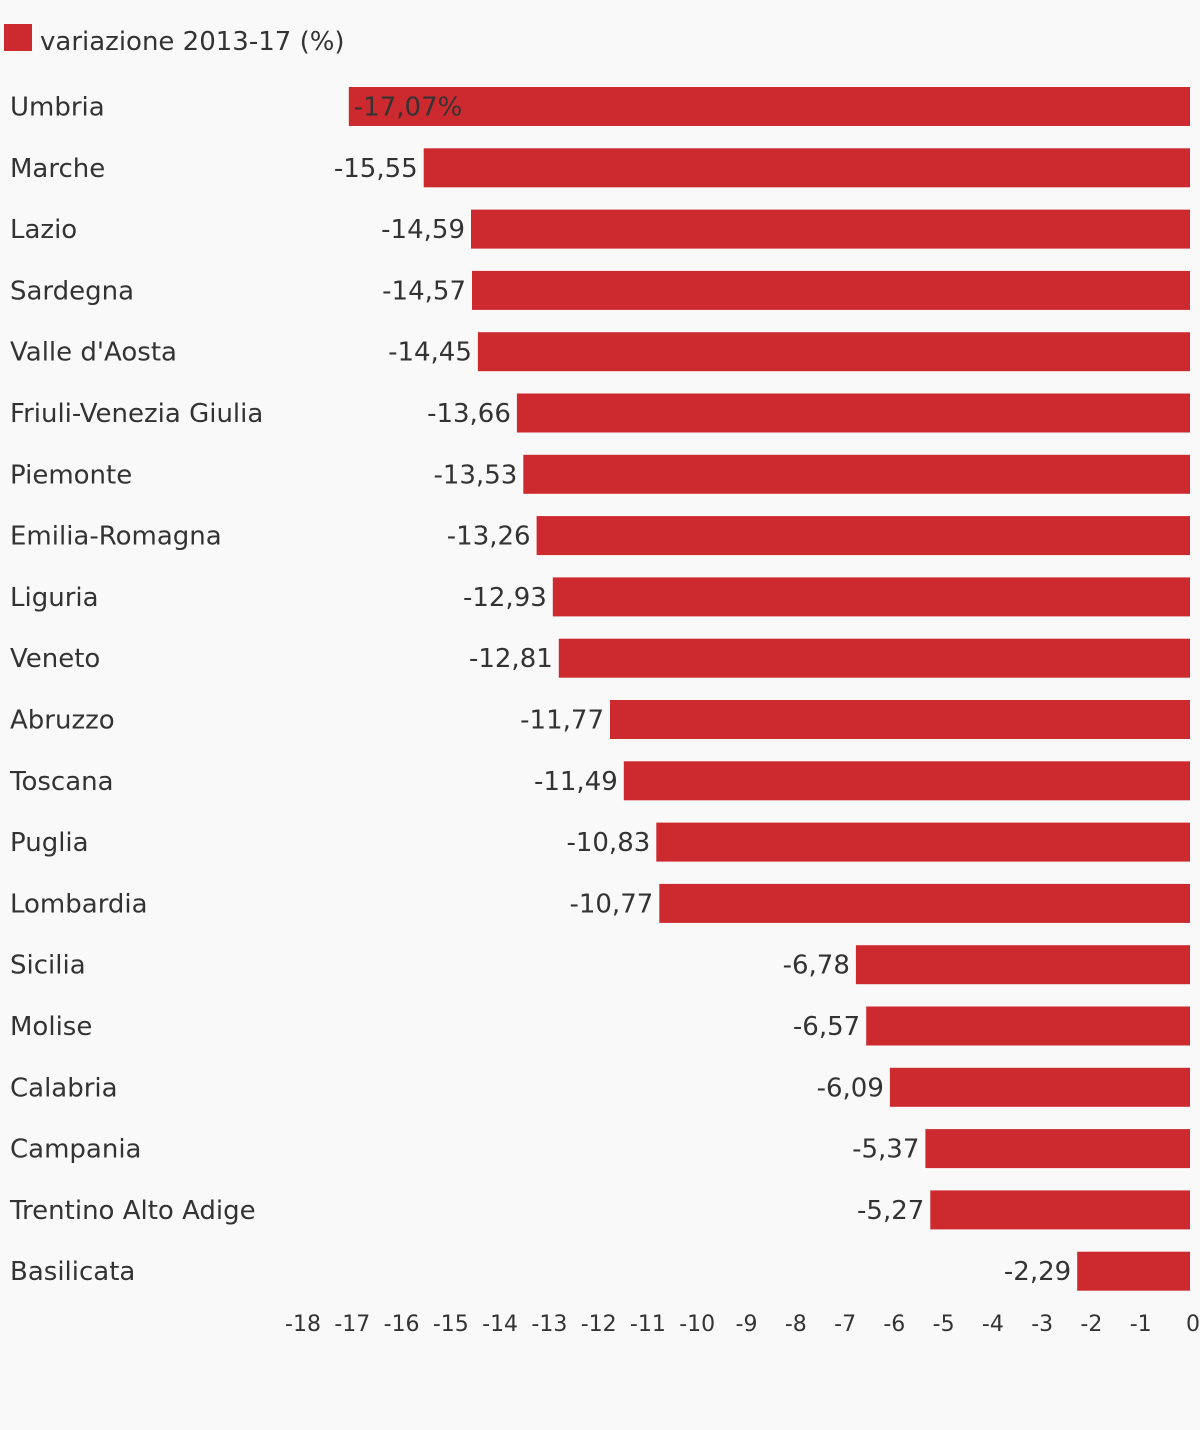 This screenshot has height=1430, width=1200. Describe the element at coordinates (747, 1324) in the screenshot. I see `x-tick-label: -9` at that location.